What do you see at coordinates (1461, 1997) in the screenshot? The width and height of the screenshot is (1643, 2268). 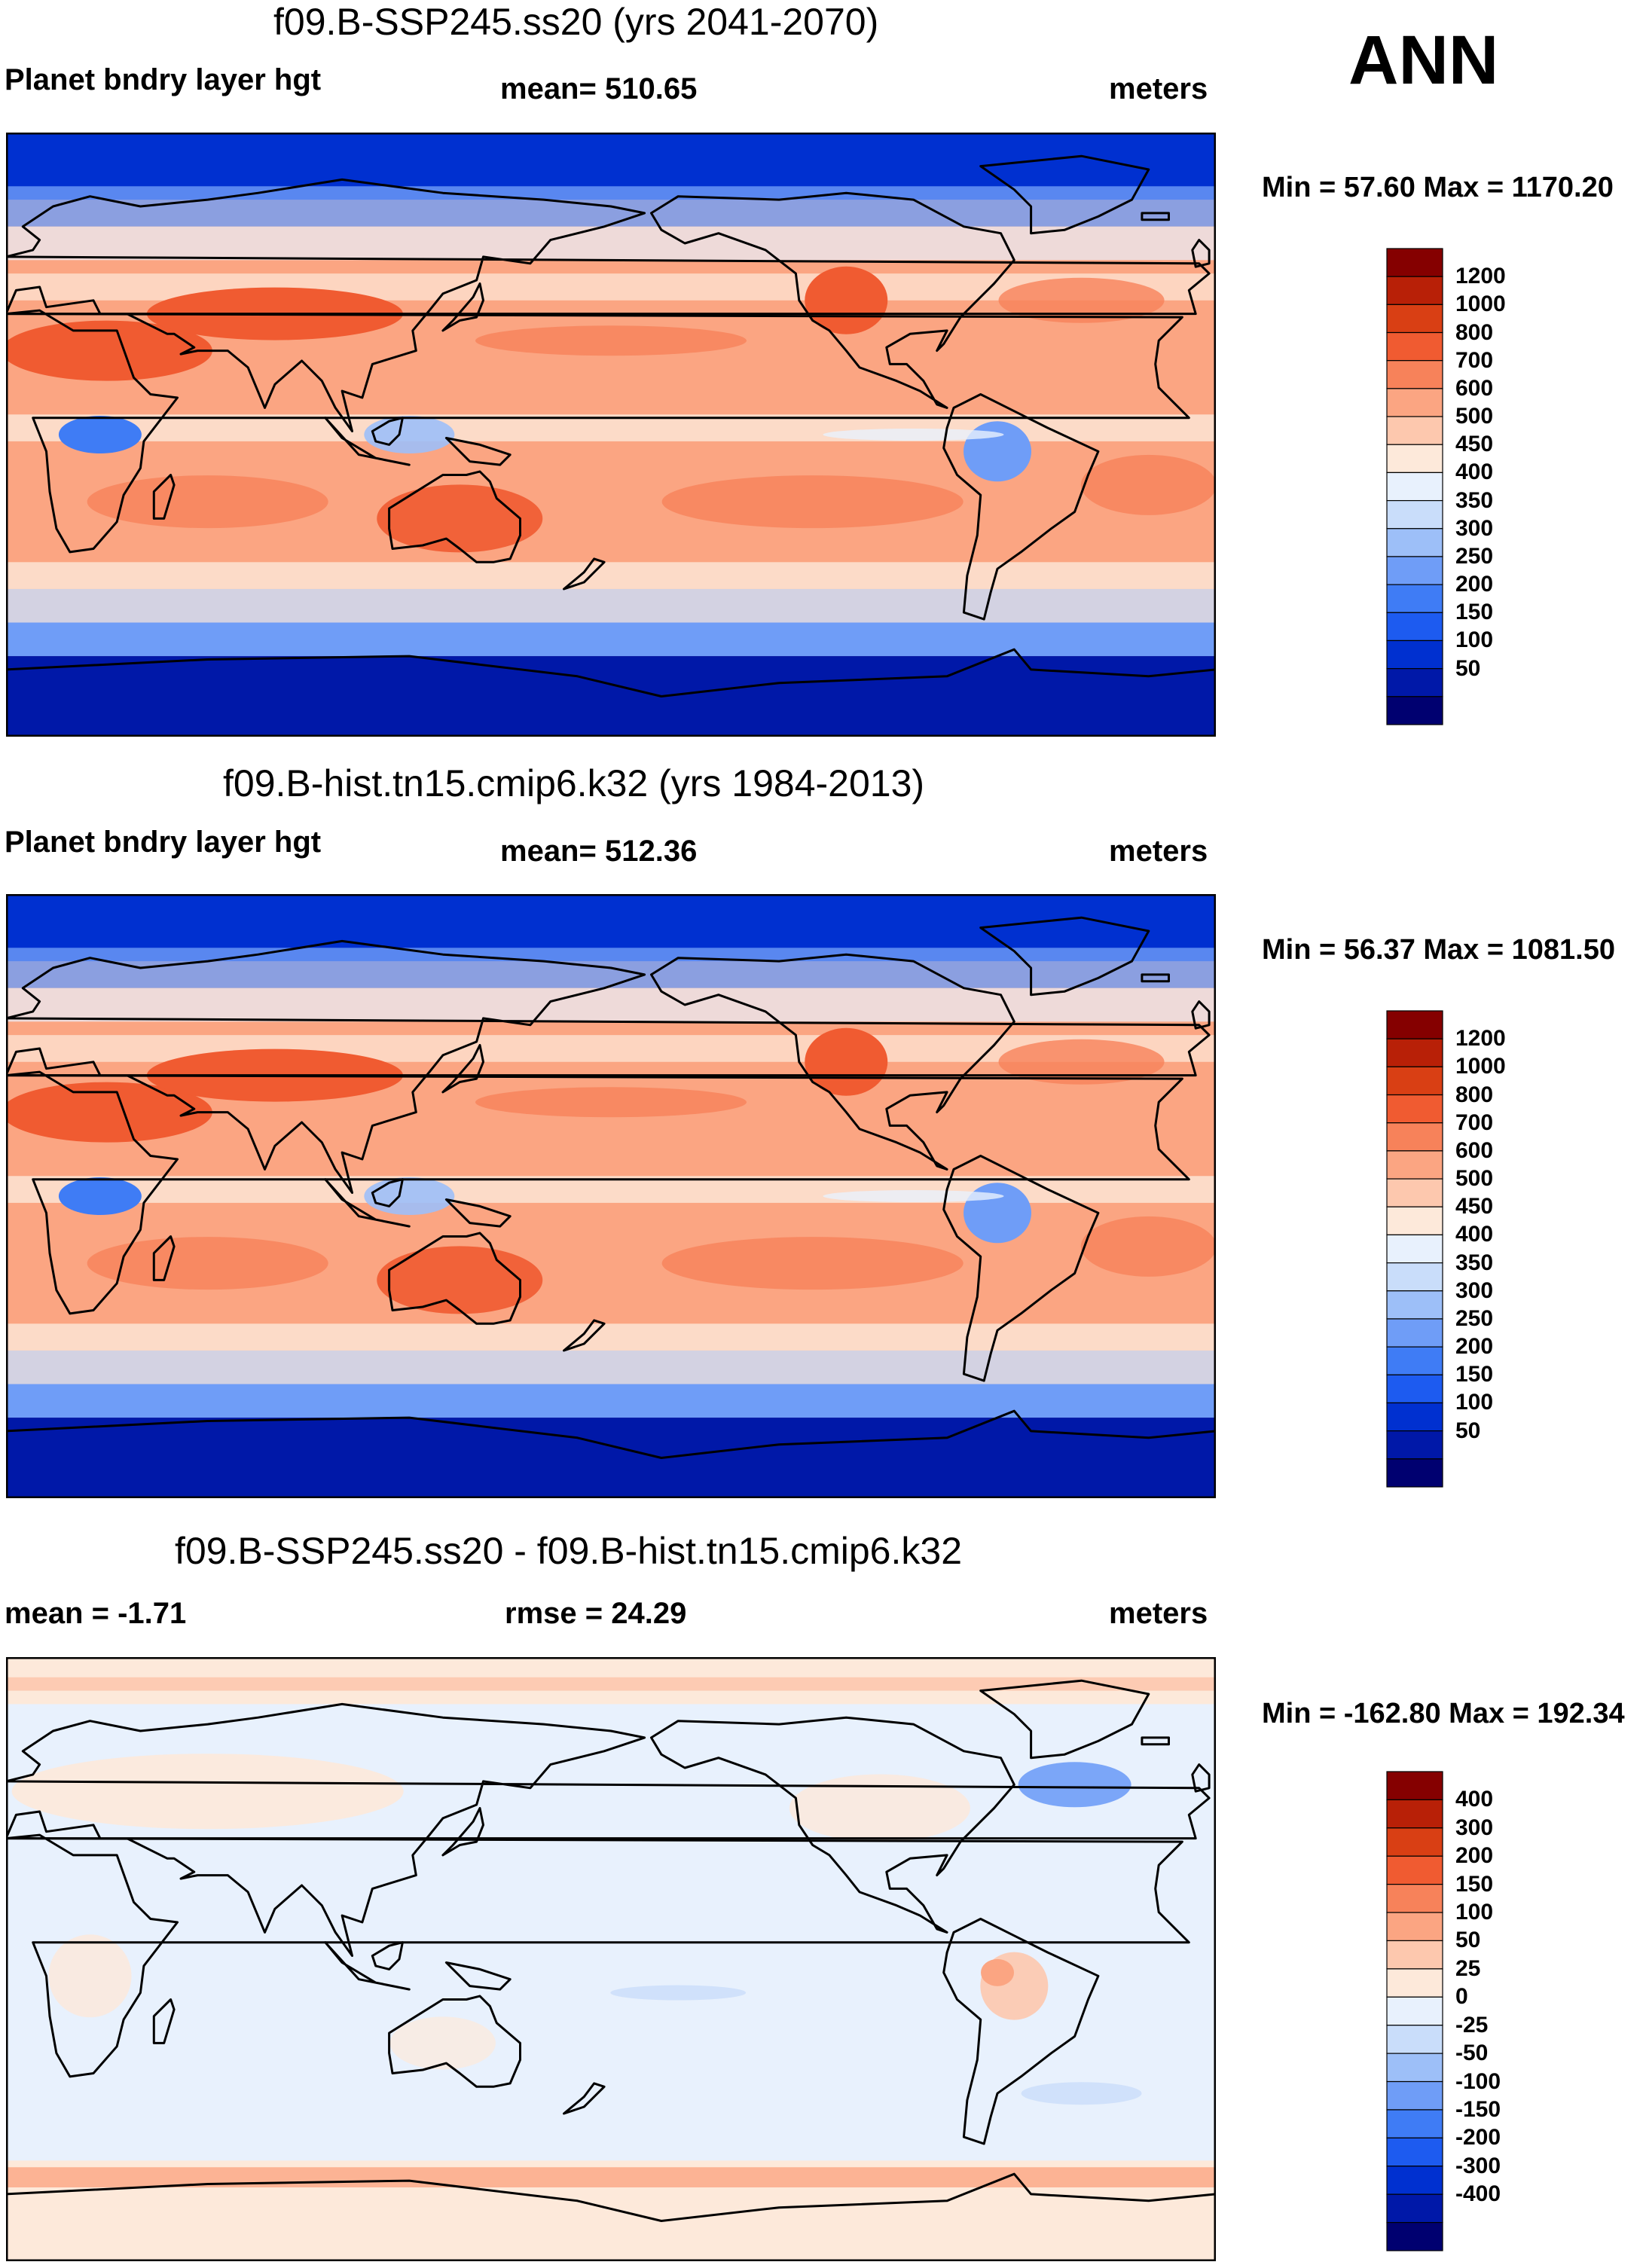 I see `colorbar-tick-label: 0` at bounding box center [1461, 1997].